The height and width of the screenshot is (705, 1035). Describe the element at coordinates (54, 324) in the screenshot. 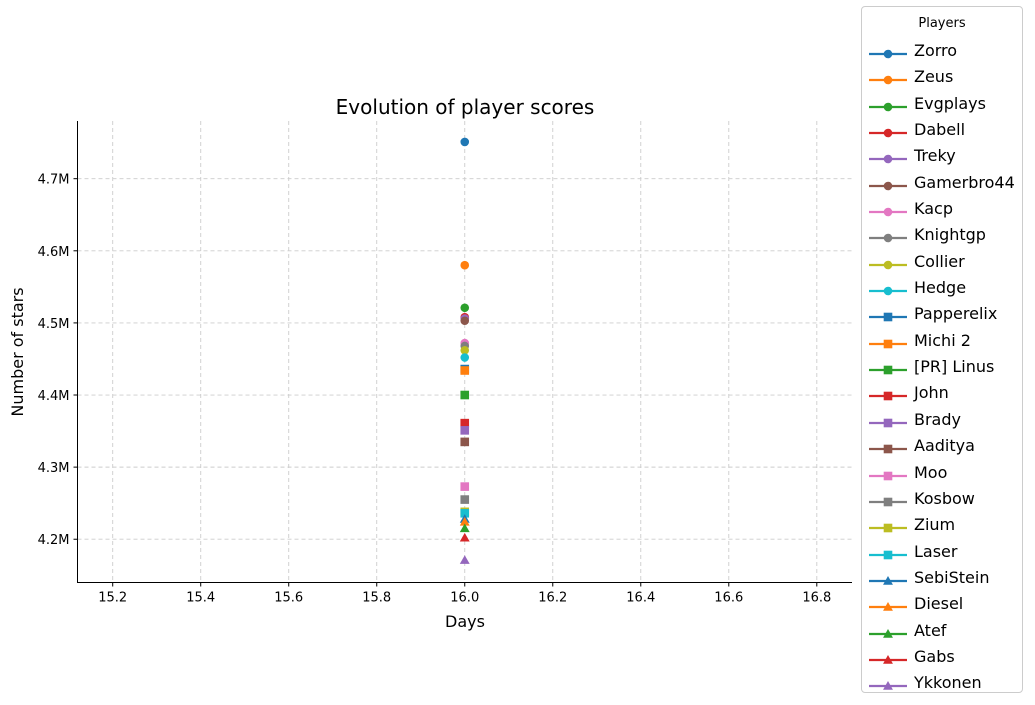

I see `y-tick-label: 4.5M` at that location.